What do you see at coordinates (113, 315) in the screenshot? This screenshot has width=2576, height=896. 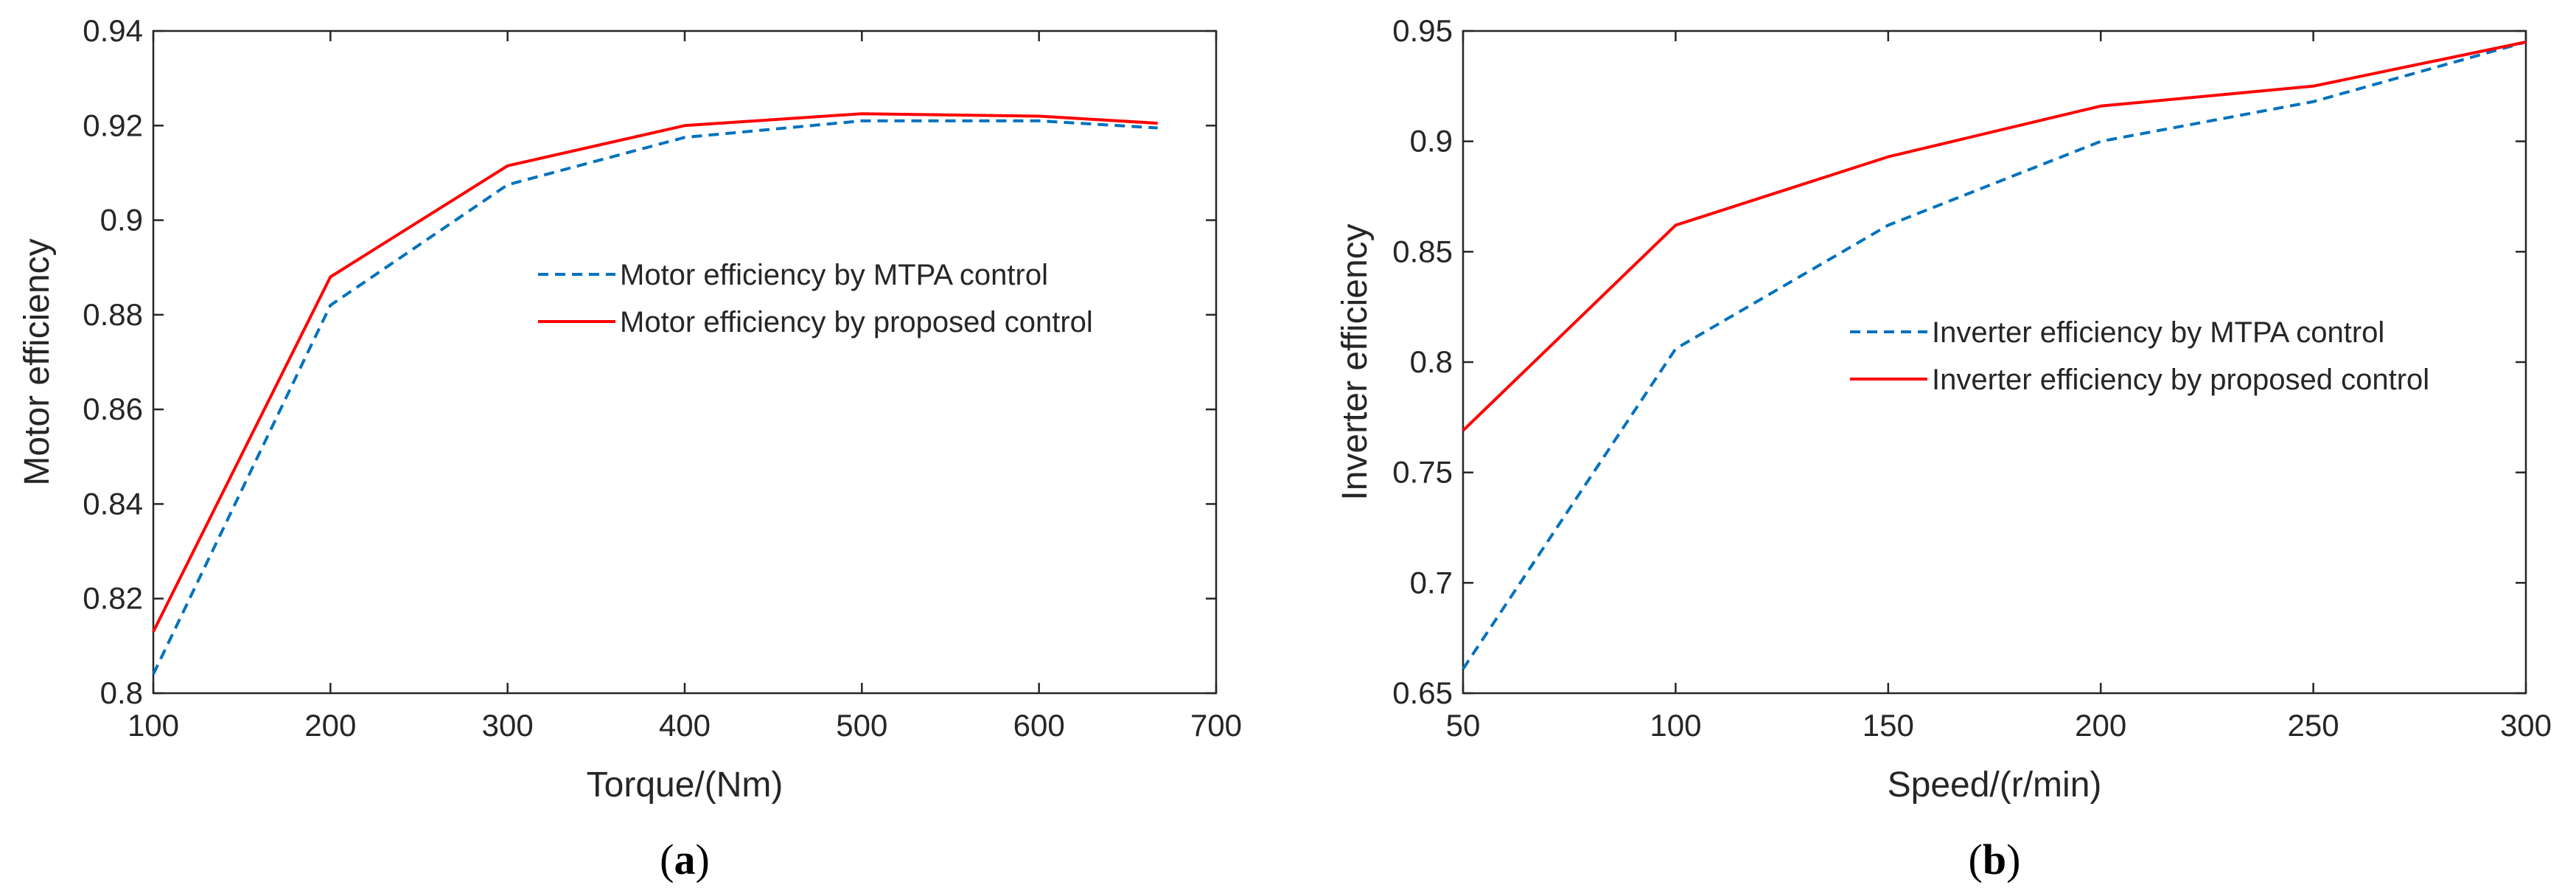 I see `y-tick-label: 0.88` at bounding box center [113, 315].